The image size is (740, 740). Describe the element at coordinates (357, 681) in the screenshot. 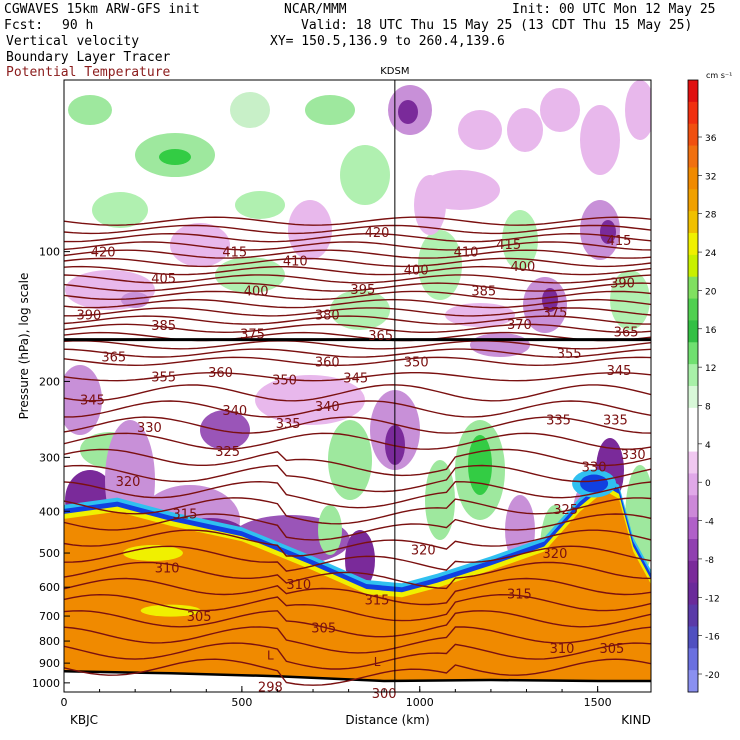

I see `terrain` at that location.